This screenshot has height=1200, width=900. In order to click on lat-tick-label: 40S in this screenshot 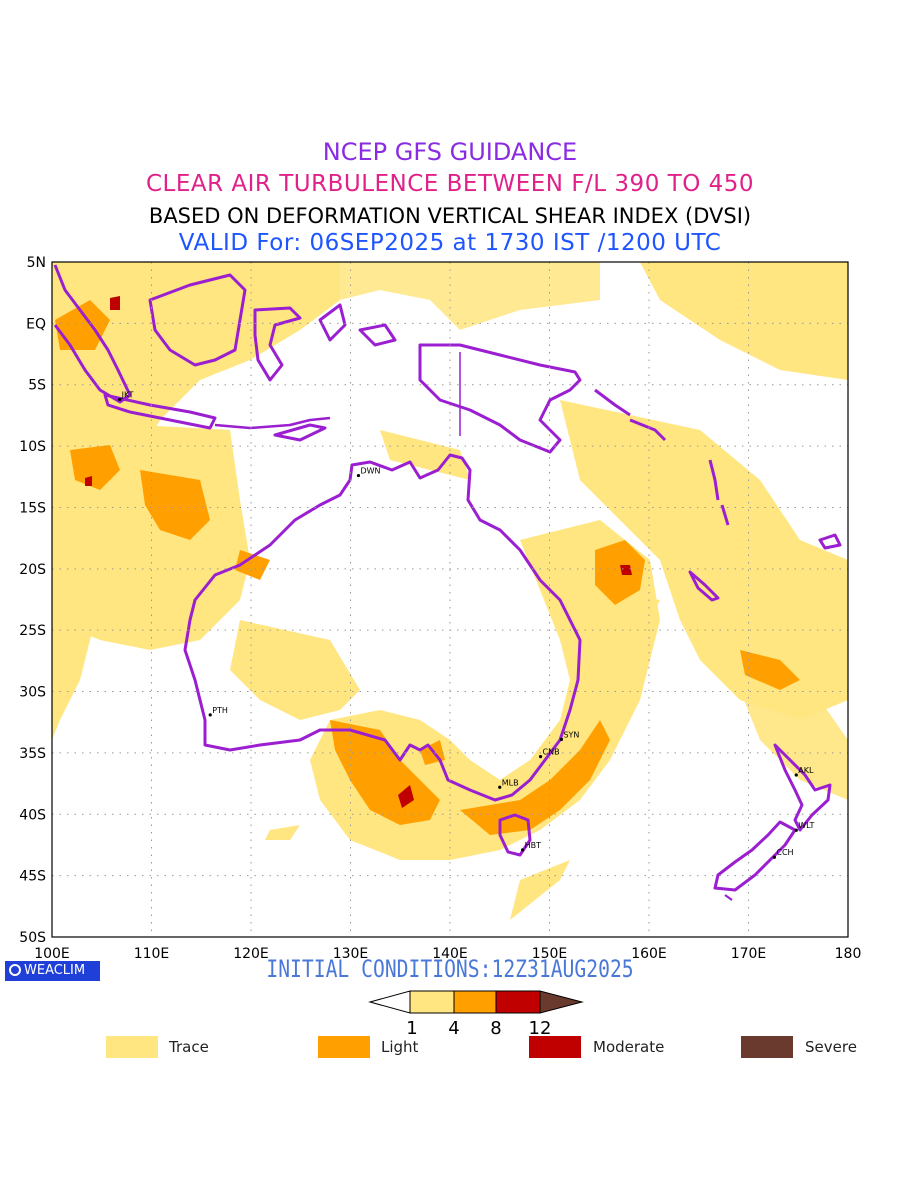, I will do `click(32, 815)`.